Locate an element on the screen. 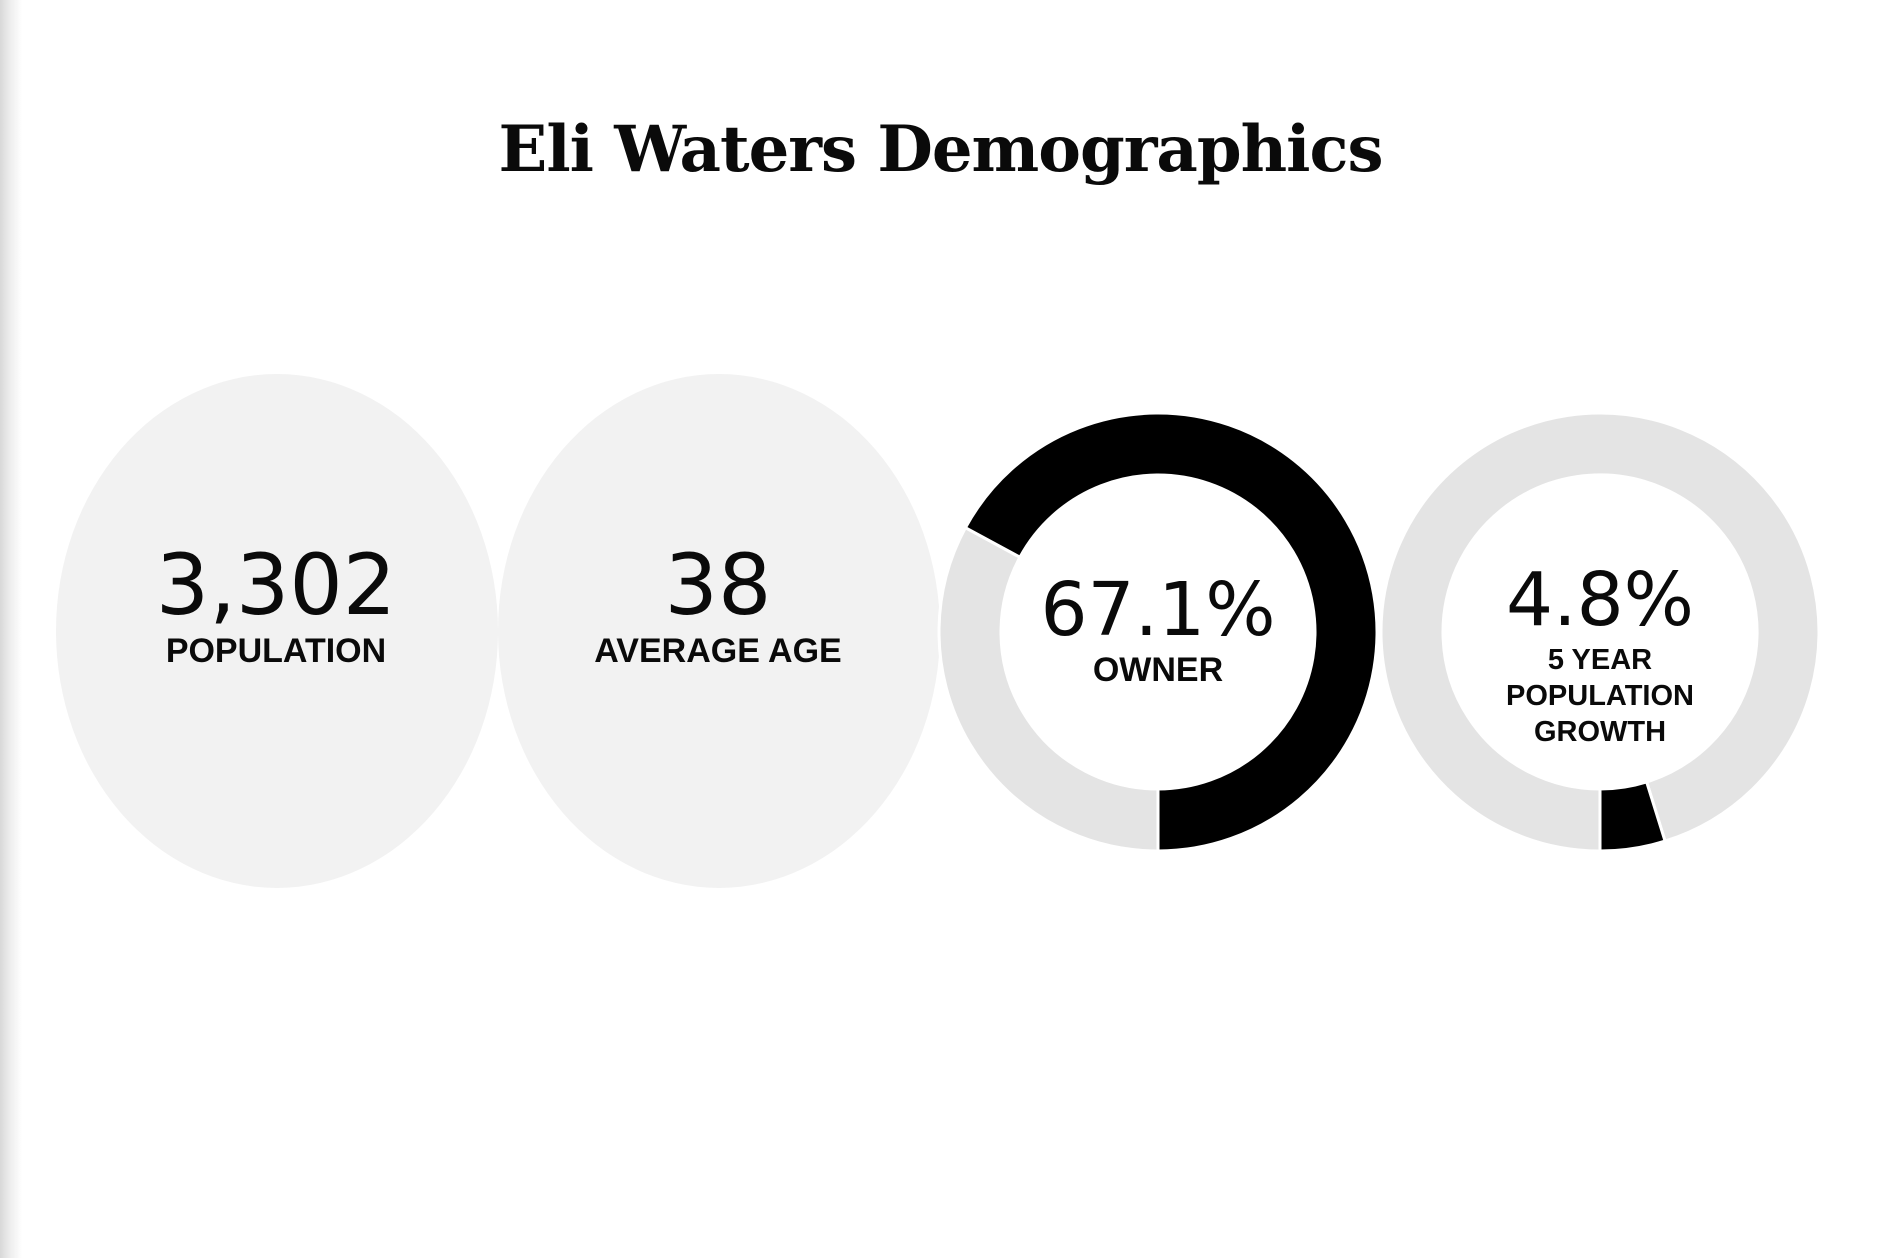 The image size is (1881, 1258). owner-donut-fill is located at coordinates (1171, 632).